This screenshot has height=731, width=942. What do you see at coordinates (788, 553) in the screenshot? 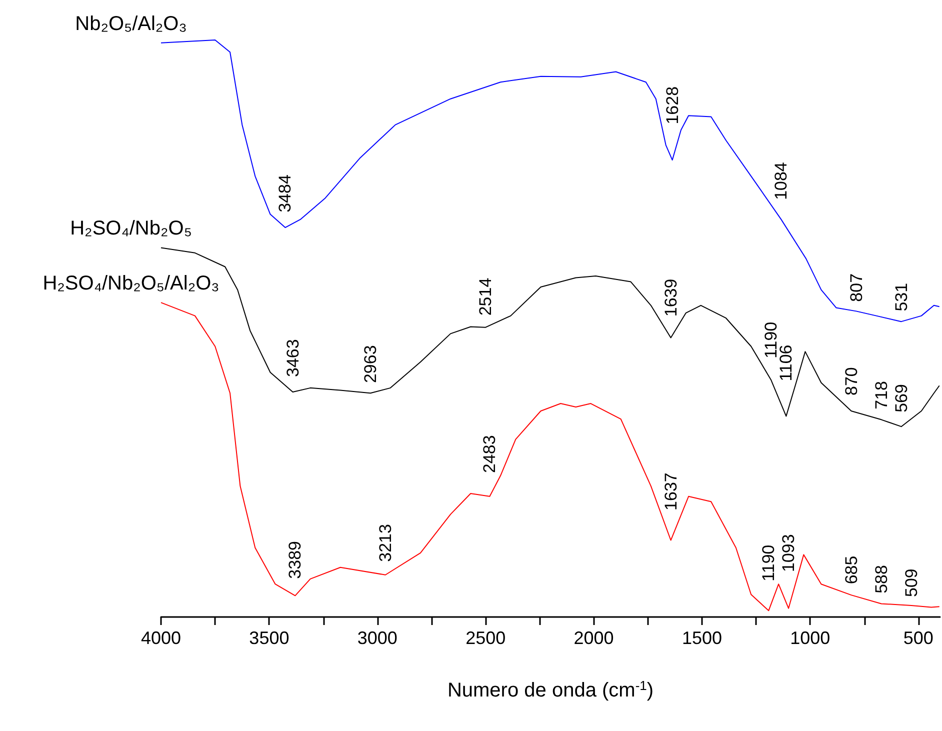
I see `annotation: 1093` at bounding box center [788, 553].